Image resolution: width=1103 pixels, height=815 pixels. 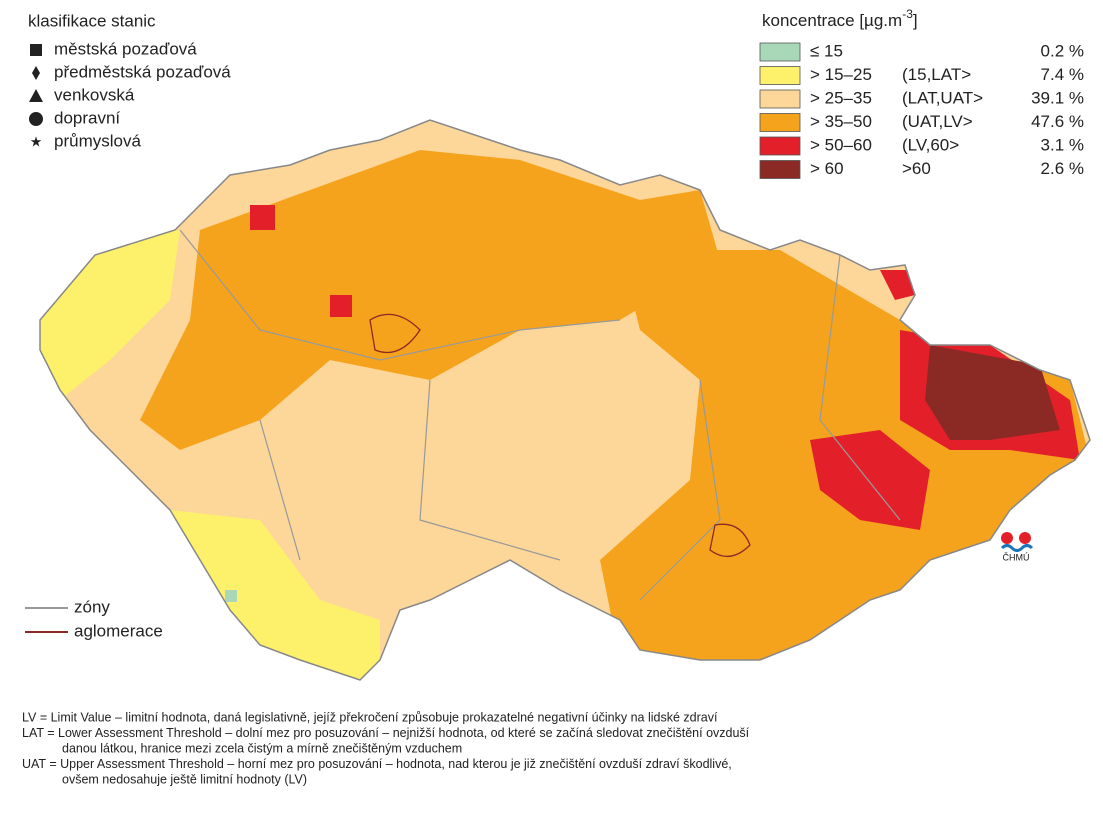 I want to click on agglomeration-borders, so click(x=560, y=435).